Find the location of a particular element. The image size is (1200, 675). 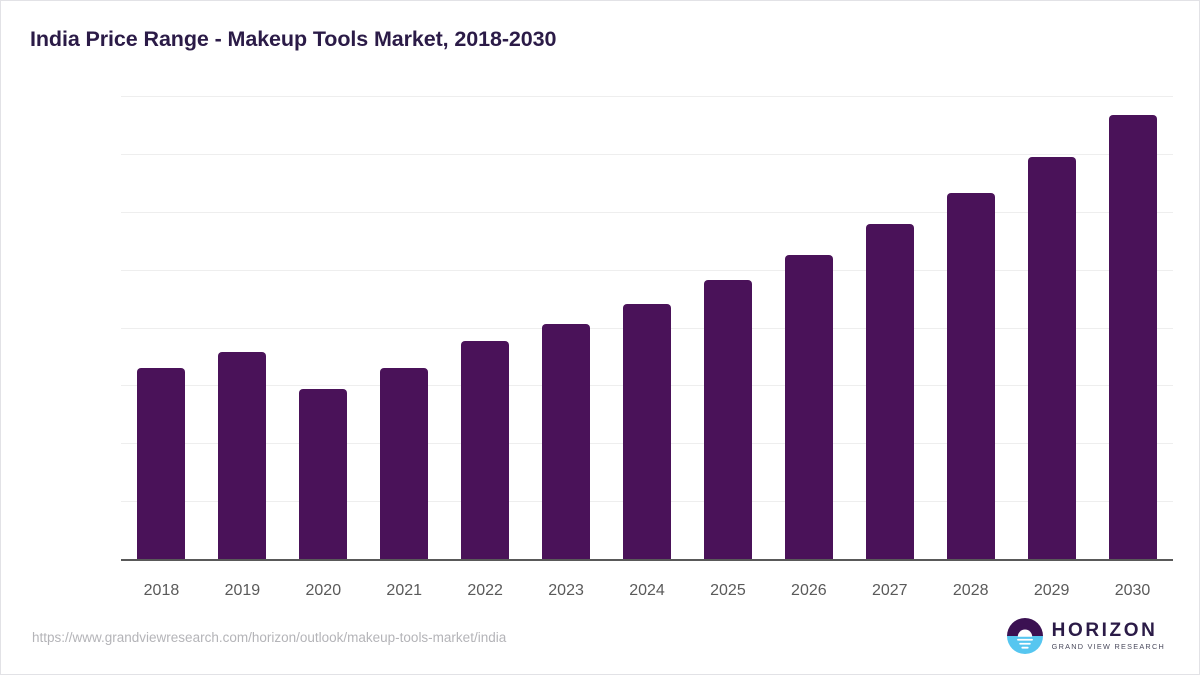

axis-baseline is located at coordinates (647, 560).